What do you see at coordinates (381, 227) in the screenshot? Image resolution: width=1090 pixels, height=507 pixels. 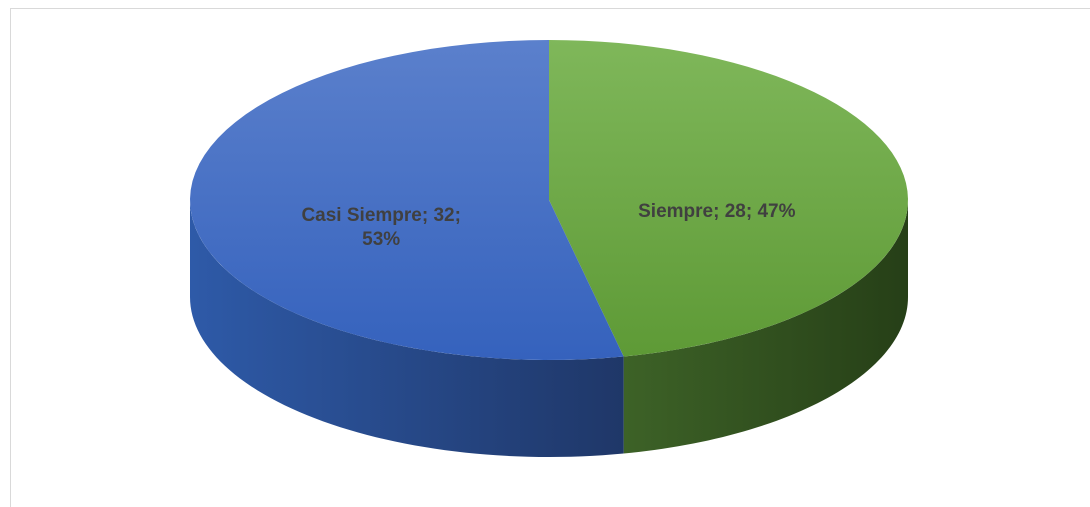 I see `data-label: Casi Siempre; 32; 53%` at bounding box center [381, 227].